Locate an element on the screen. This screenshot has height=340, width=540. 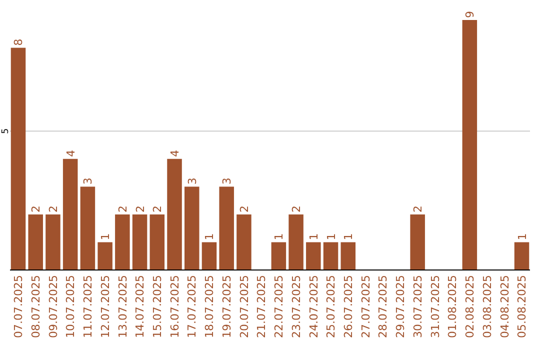
x-tick-label: 15.07.2025 is located at coordinates (157, 306).